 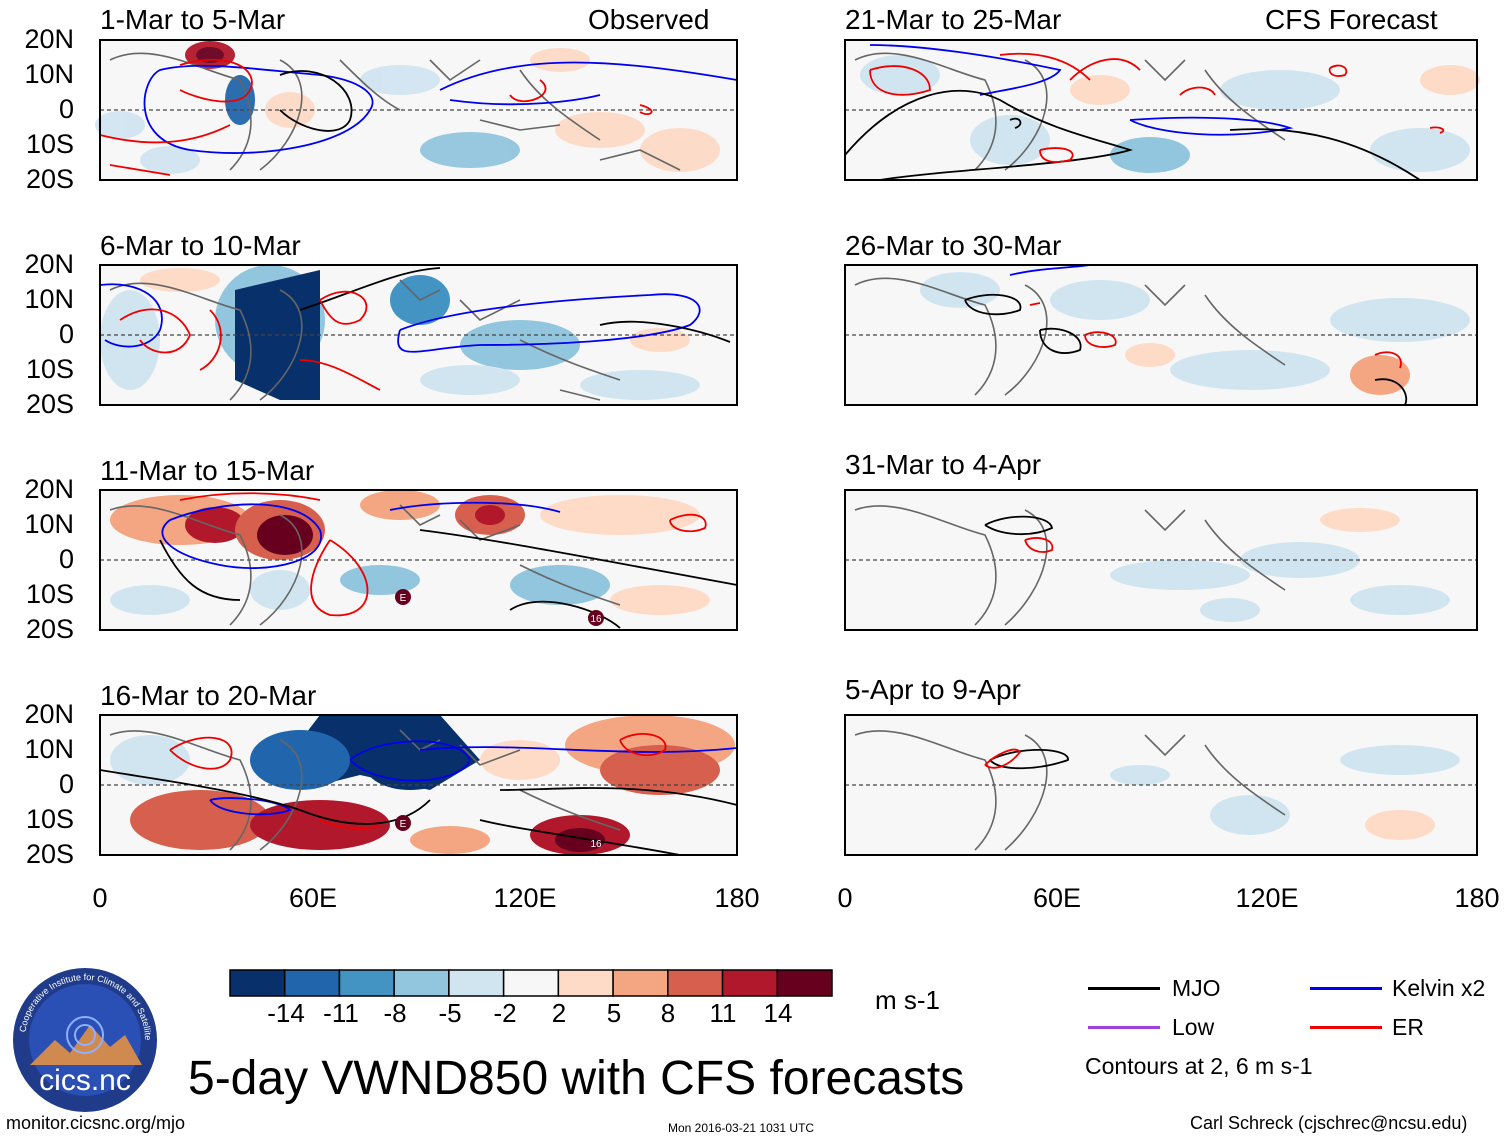 What do you see at coordinates (1439, 988) in the screenshot?
I see `legend-label-kelvin: Kelvin x2` at bounding box center [1439, 988].